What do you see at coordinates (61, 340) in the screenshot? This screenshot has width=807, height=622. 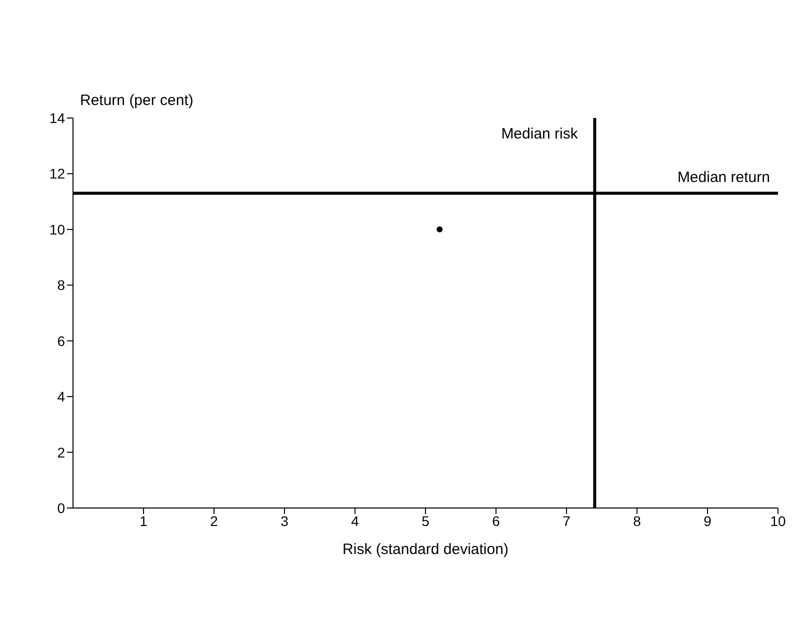 I see `y-tick-label: 6` at bounding box center [61, 340].